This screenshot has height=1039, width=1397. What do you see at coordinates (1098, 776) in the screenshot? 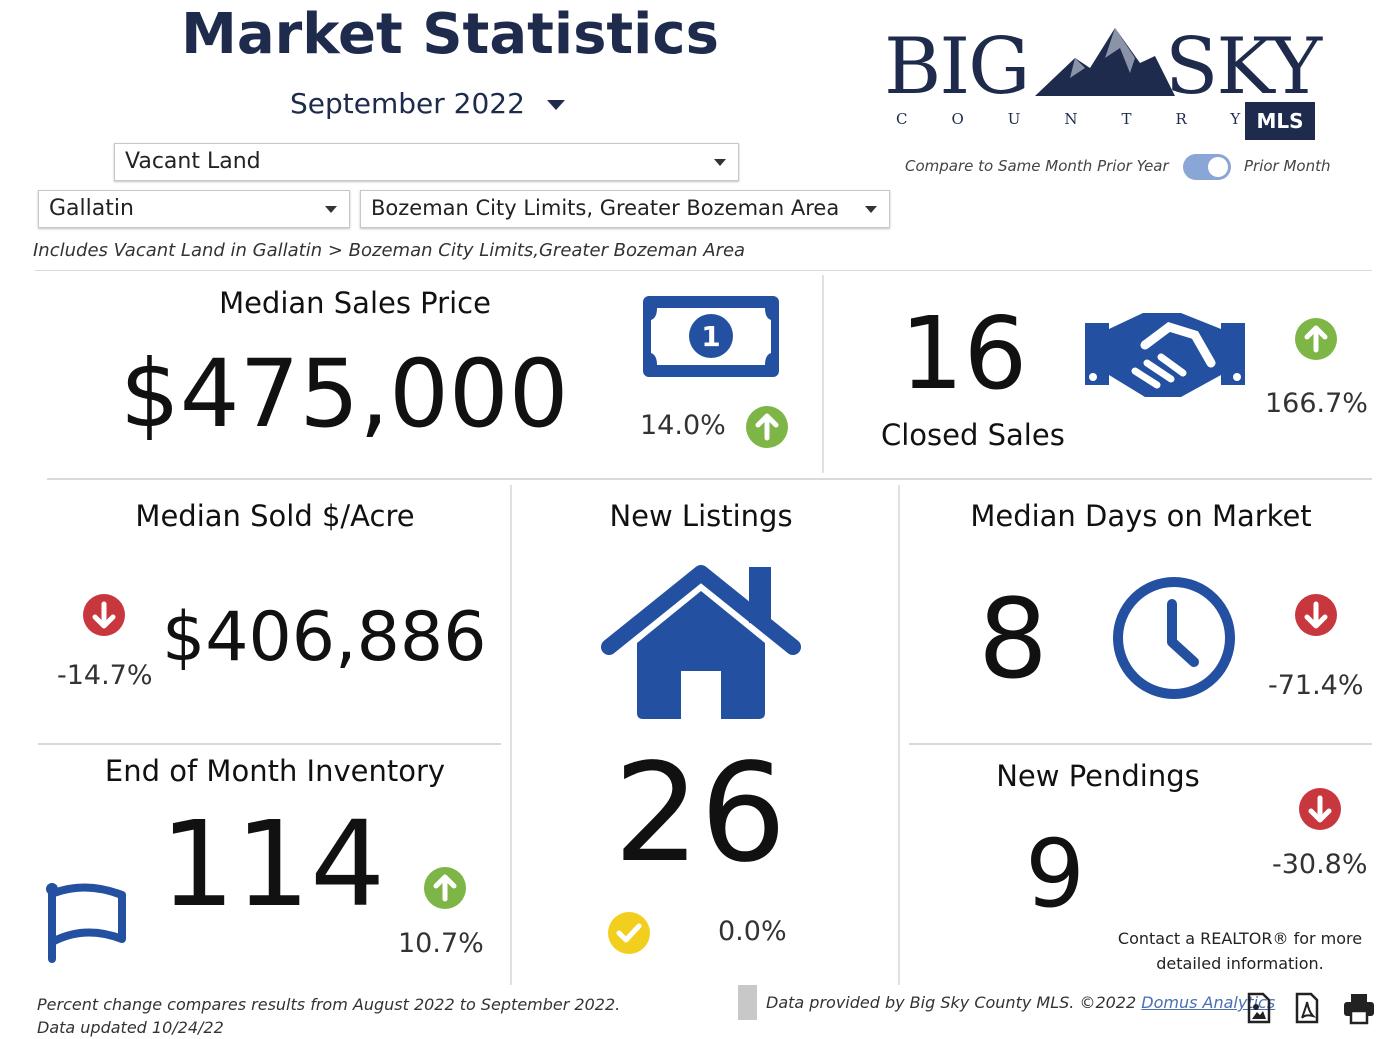
I see `metric-label: New Pendings` at bounding box center [1098, 776].